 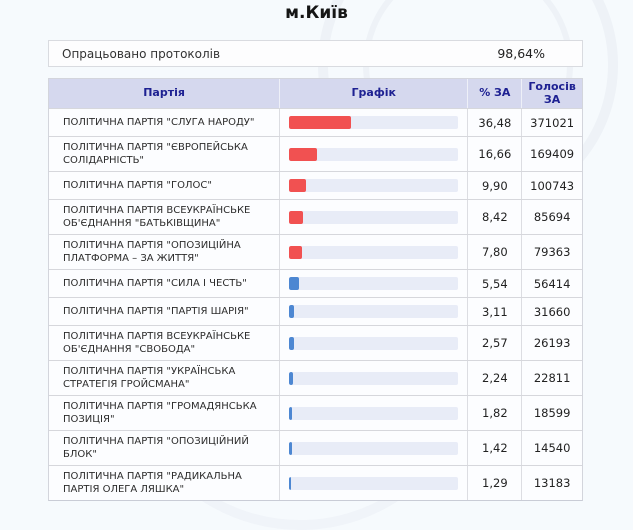 What do you see at coordinates (552, 122) in the screenshot?
I see `votes-value: 371021` at bounding box center [552, 122].